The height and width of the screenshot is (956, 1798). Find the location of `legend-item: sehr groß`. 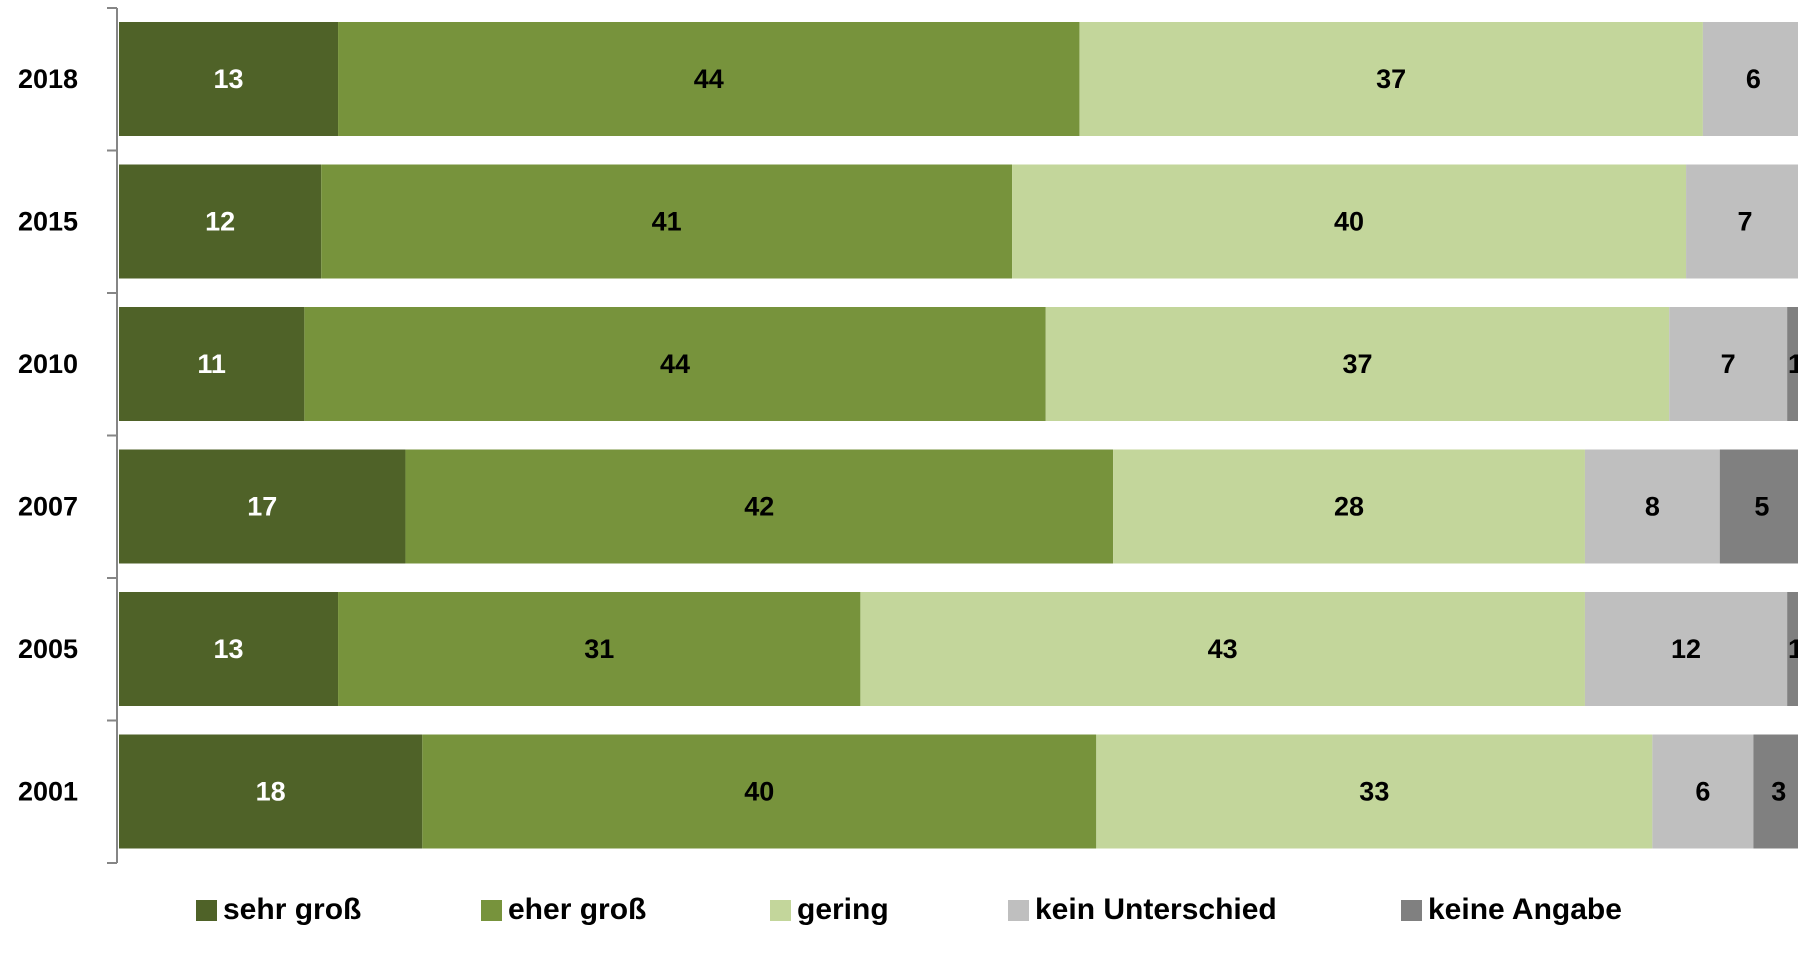

legend-item: sehr groß is located at coordinates (278, 910).